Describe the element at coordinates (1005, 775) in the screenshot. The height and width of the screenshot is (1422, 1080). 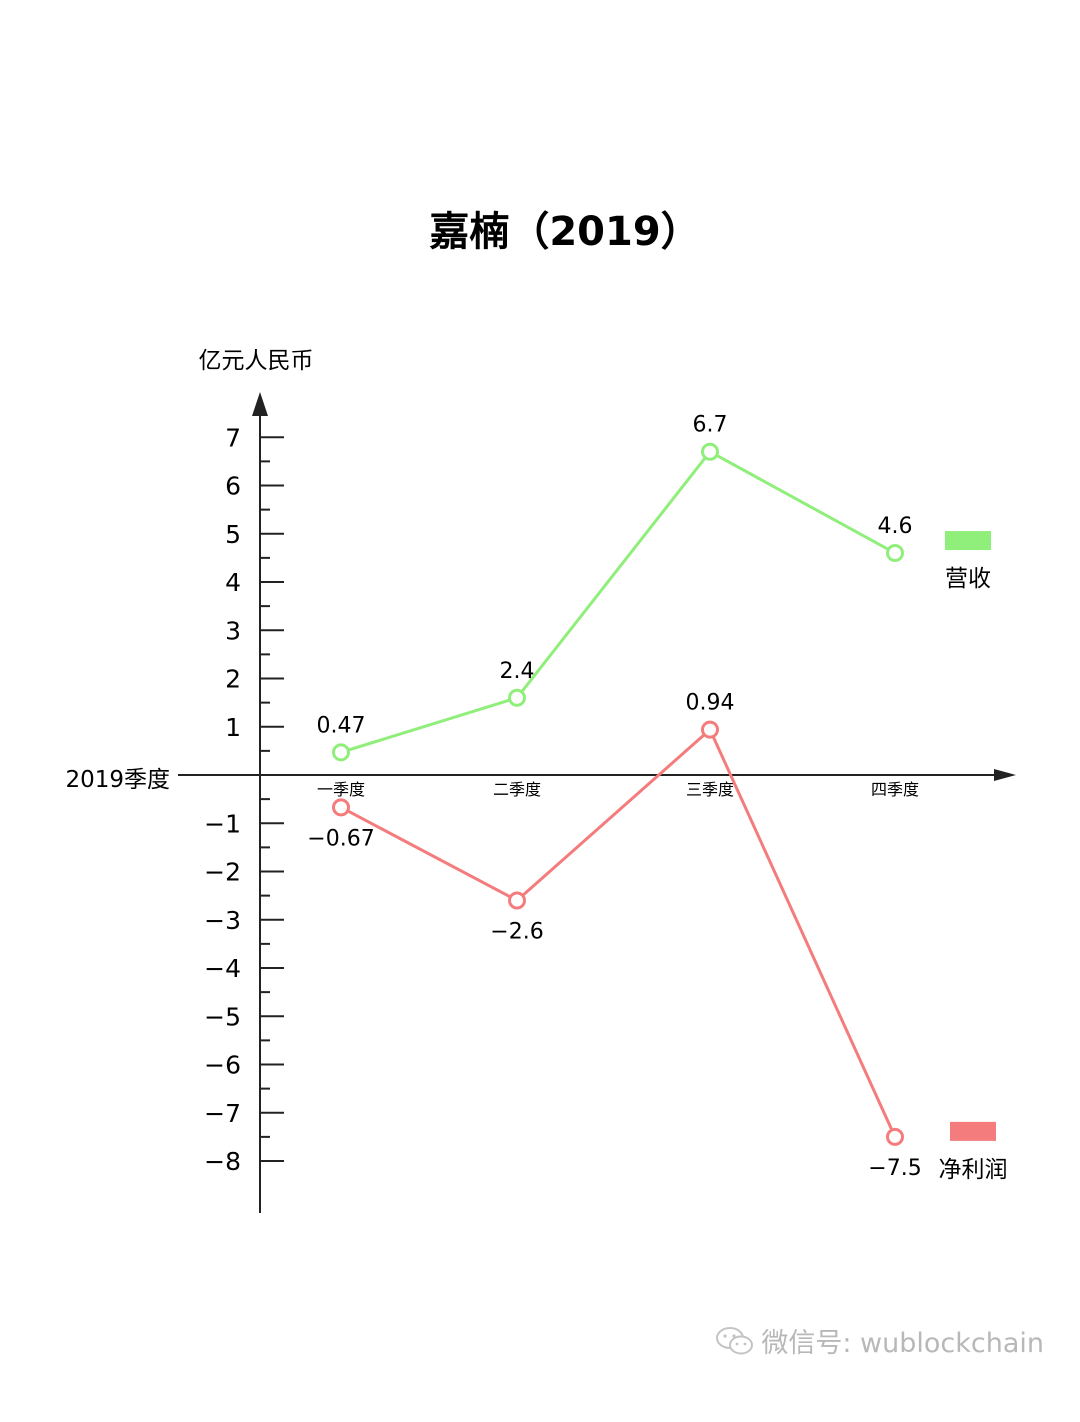
I see `x-axis-arrow` at that location.